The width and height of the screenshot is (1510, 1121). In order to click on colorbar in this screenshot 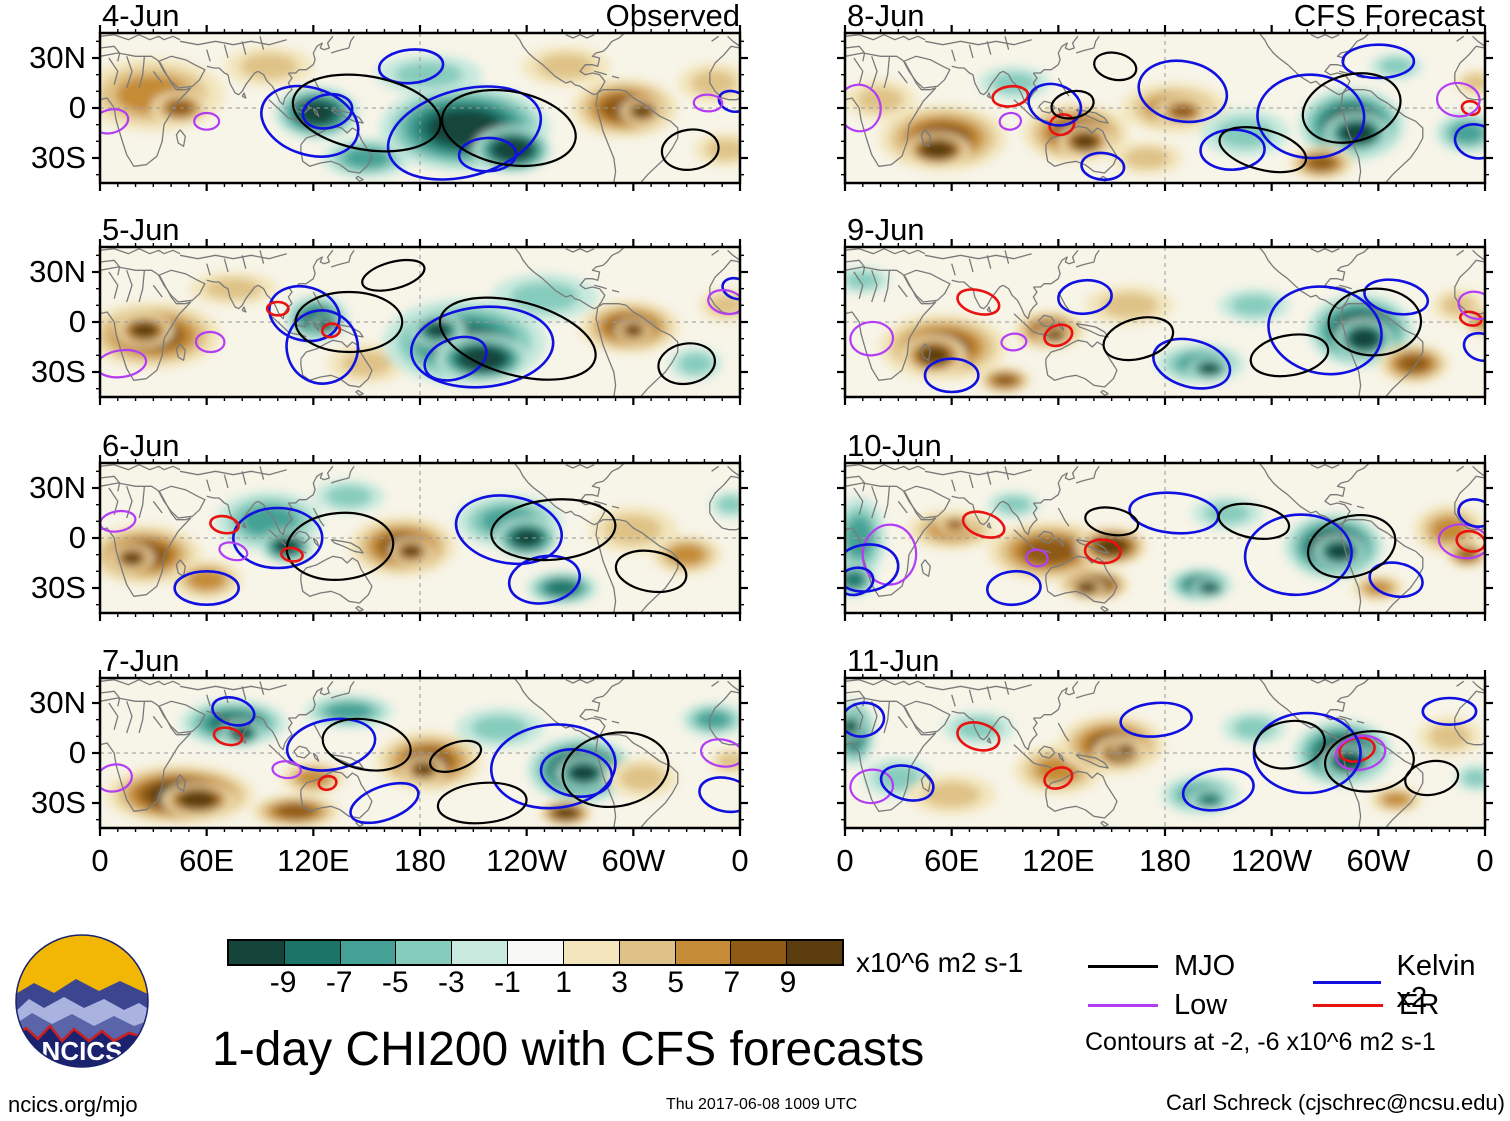, I will do `click(535, 952)`.